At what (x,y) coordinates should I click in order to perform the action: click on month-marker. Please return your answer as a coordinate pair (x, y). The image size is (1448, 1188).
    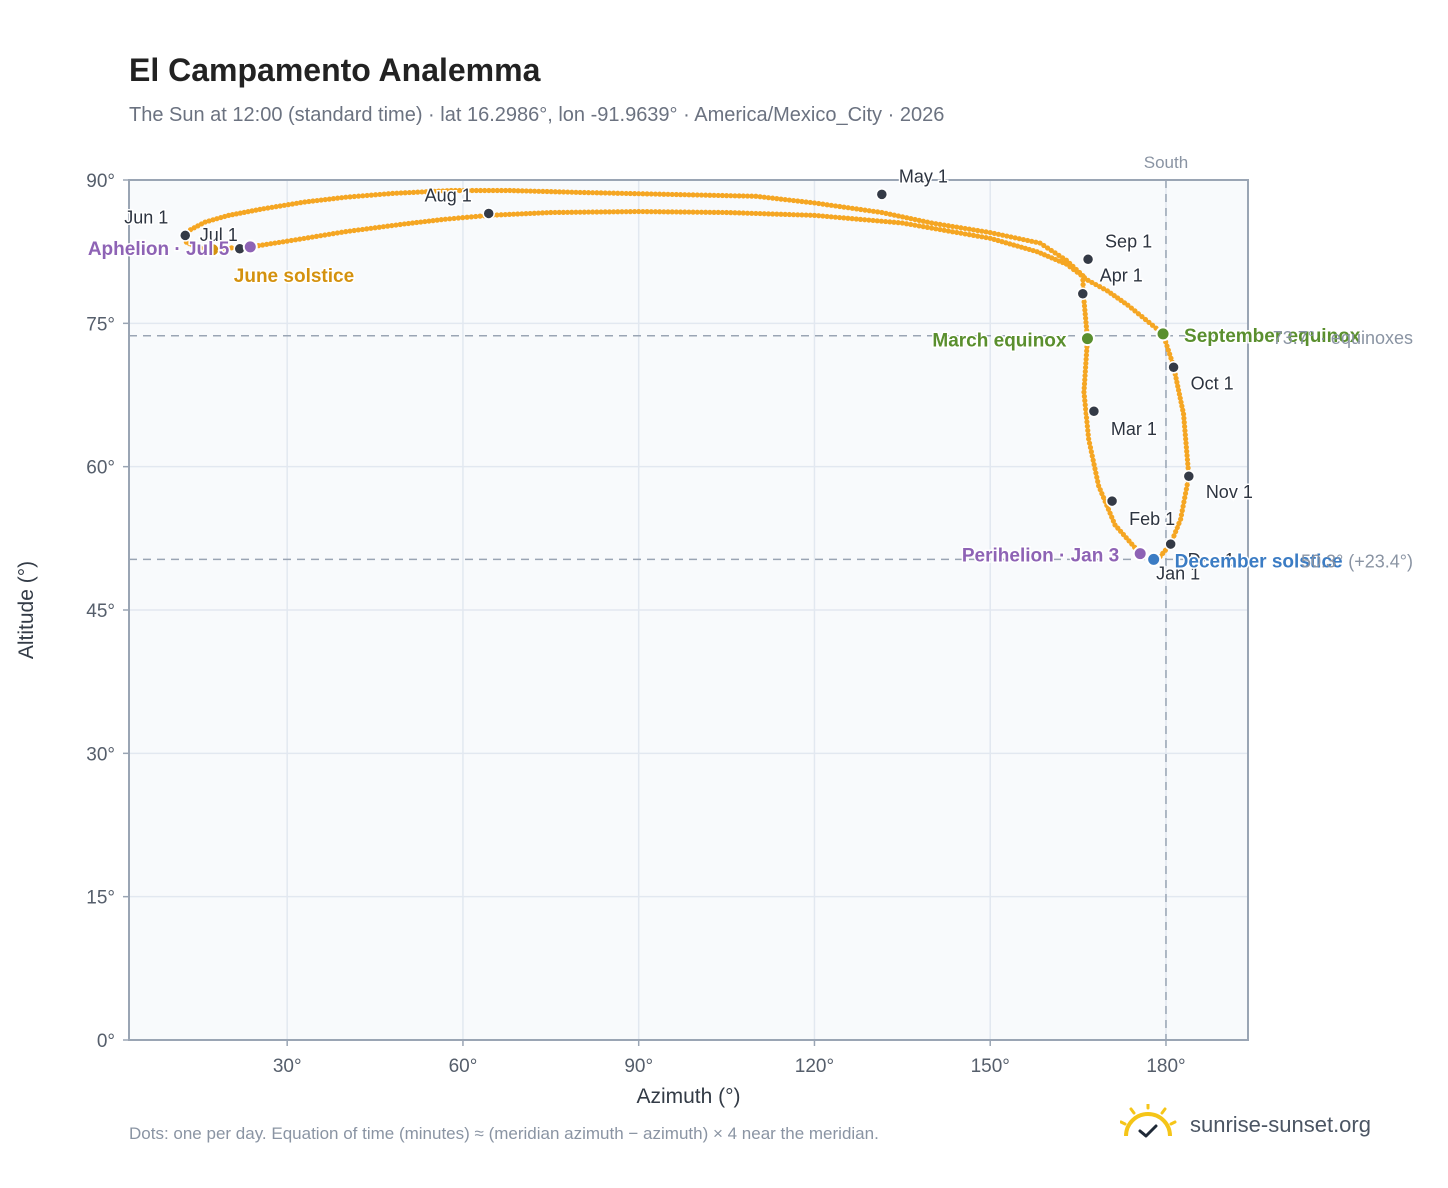
    Looking at the image, I should click on (882, 194).